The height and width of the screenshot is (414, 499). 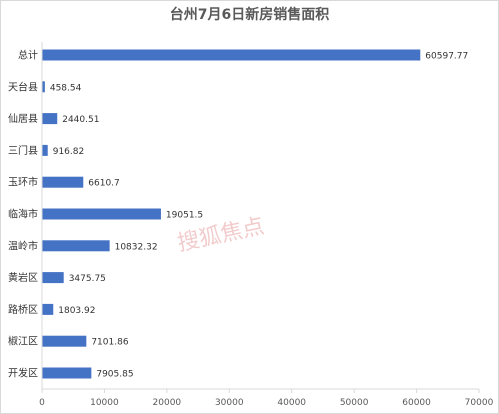 What do you see at coordinates (23, 86) in the screenshot?
I see `category-label-1: 天台县` at bounding box center [23, 86].